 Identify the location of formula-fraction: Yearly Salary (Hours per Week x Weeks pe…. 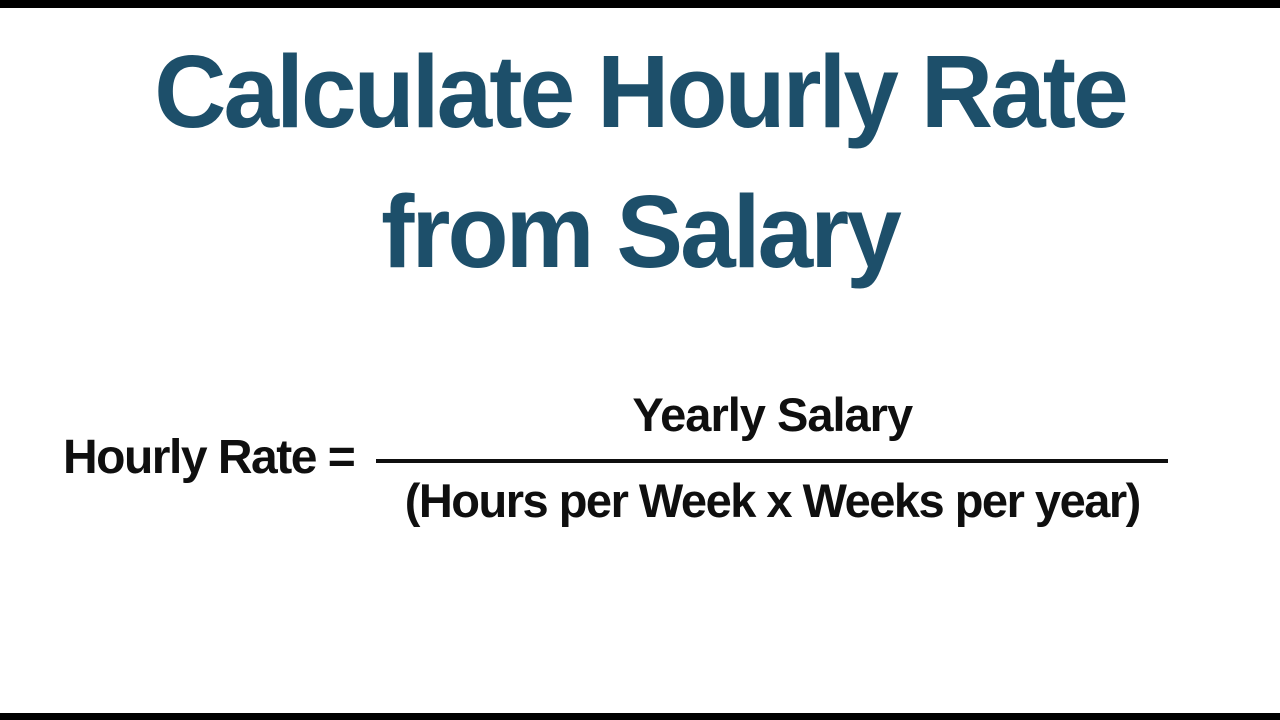
(772, 457).